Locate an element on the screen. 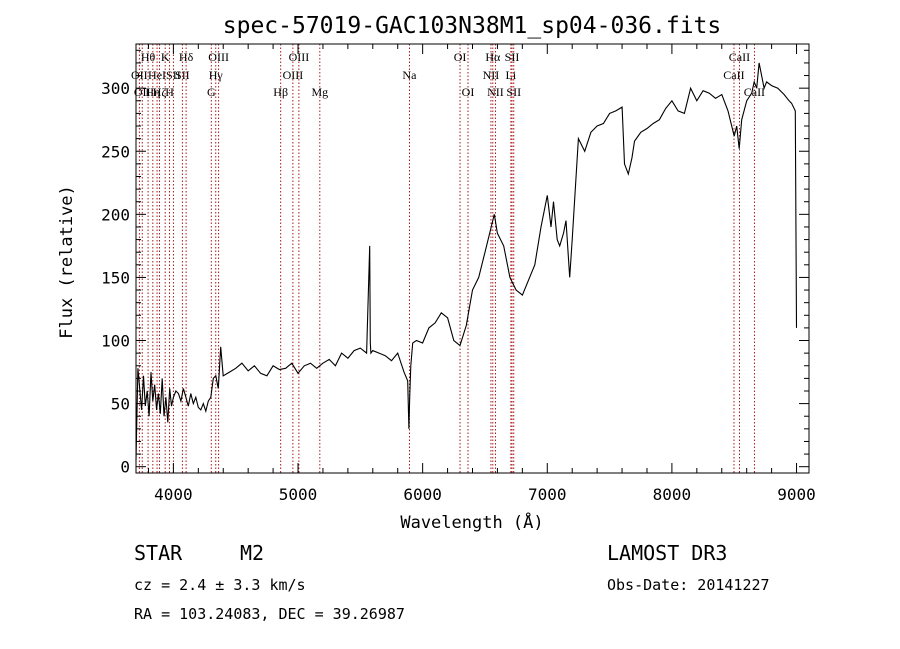  y-axis-label: Flux (relative) is located at coordinates (67, 262).